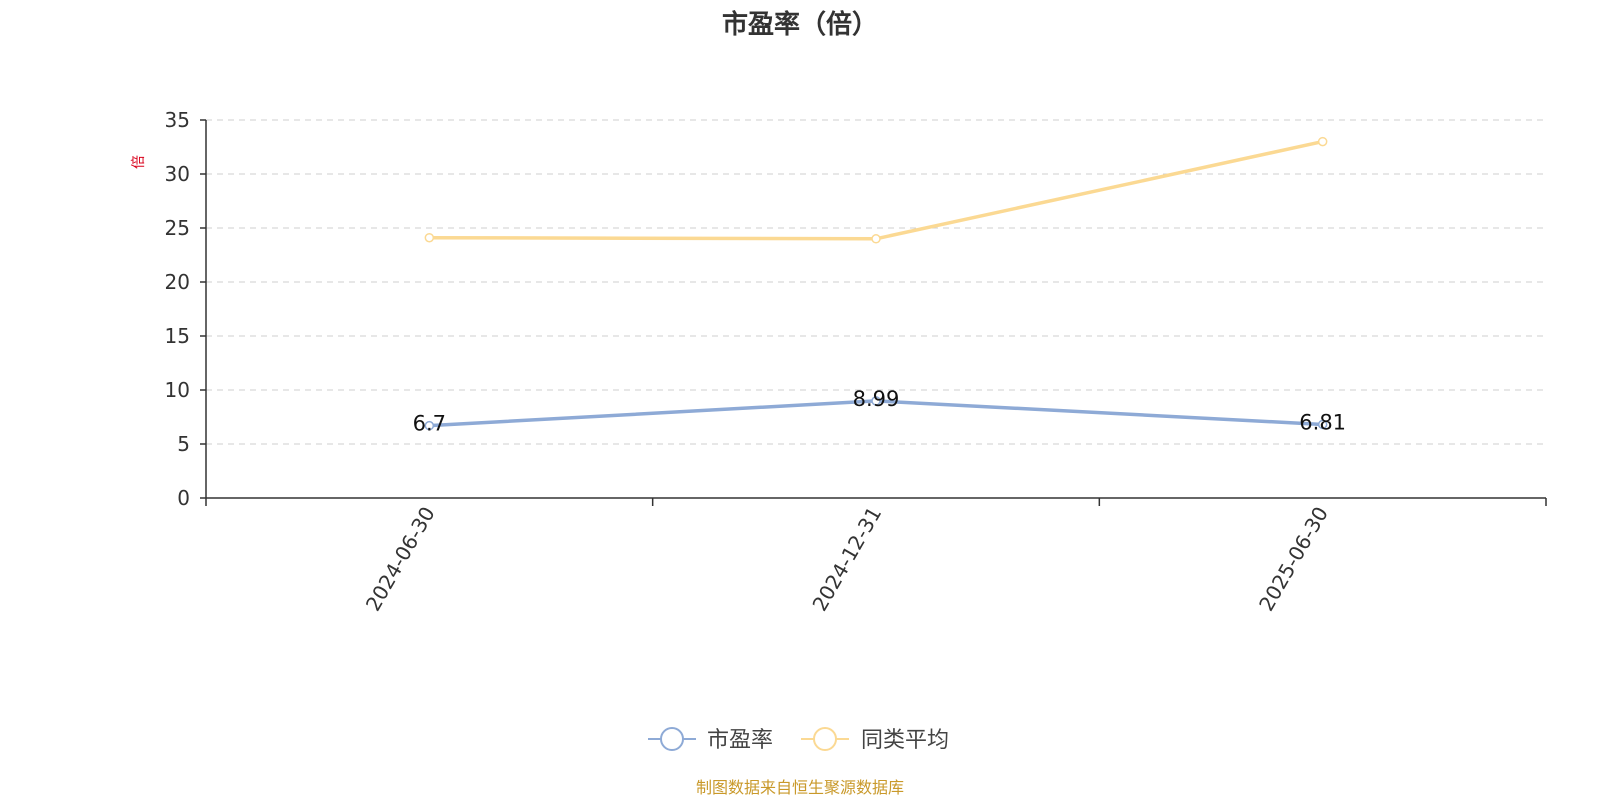  What do you see at coordinates (177, 120) in the screenshot?
I see `y-tick-label: 35` at bounding box center [177, 120].